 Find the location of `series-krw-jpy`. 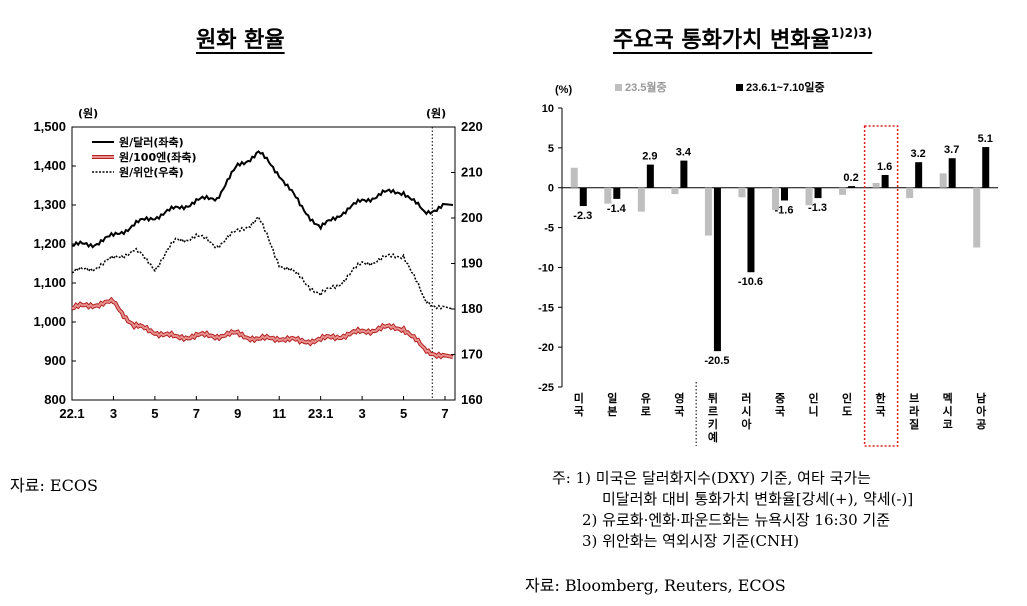

series-krw-jpy is located at coordinates (262, 328).